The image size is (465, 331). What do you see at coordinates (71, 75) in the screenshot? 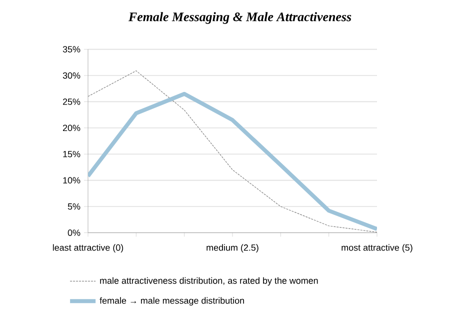
I see `y-tick-label: 30%` at bounding box center [71, 75].